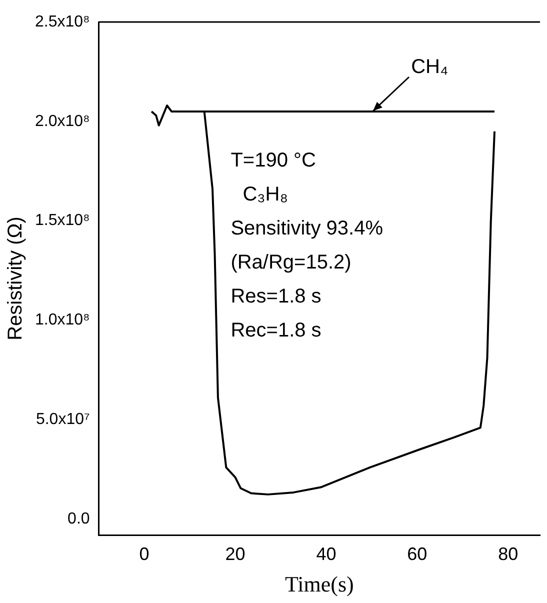 The image size is (547, 603). Describe the element at coordinates (319, 584) in the screenshot. I see `x-axis-title: Time(s)` at that location.